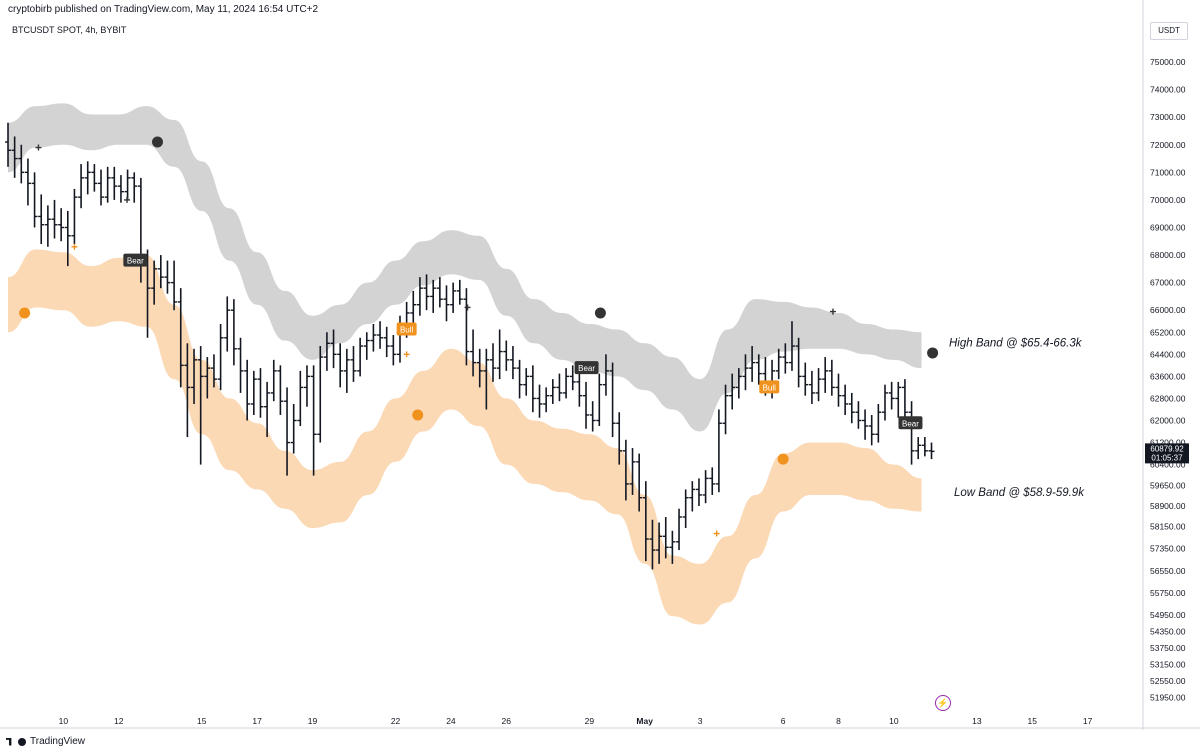 This screenshot has height=754, width=1200. Describe the element at coordinates (313, 721) in the screenshot. I see `time-tick-label: 19` at that location.